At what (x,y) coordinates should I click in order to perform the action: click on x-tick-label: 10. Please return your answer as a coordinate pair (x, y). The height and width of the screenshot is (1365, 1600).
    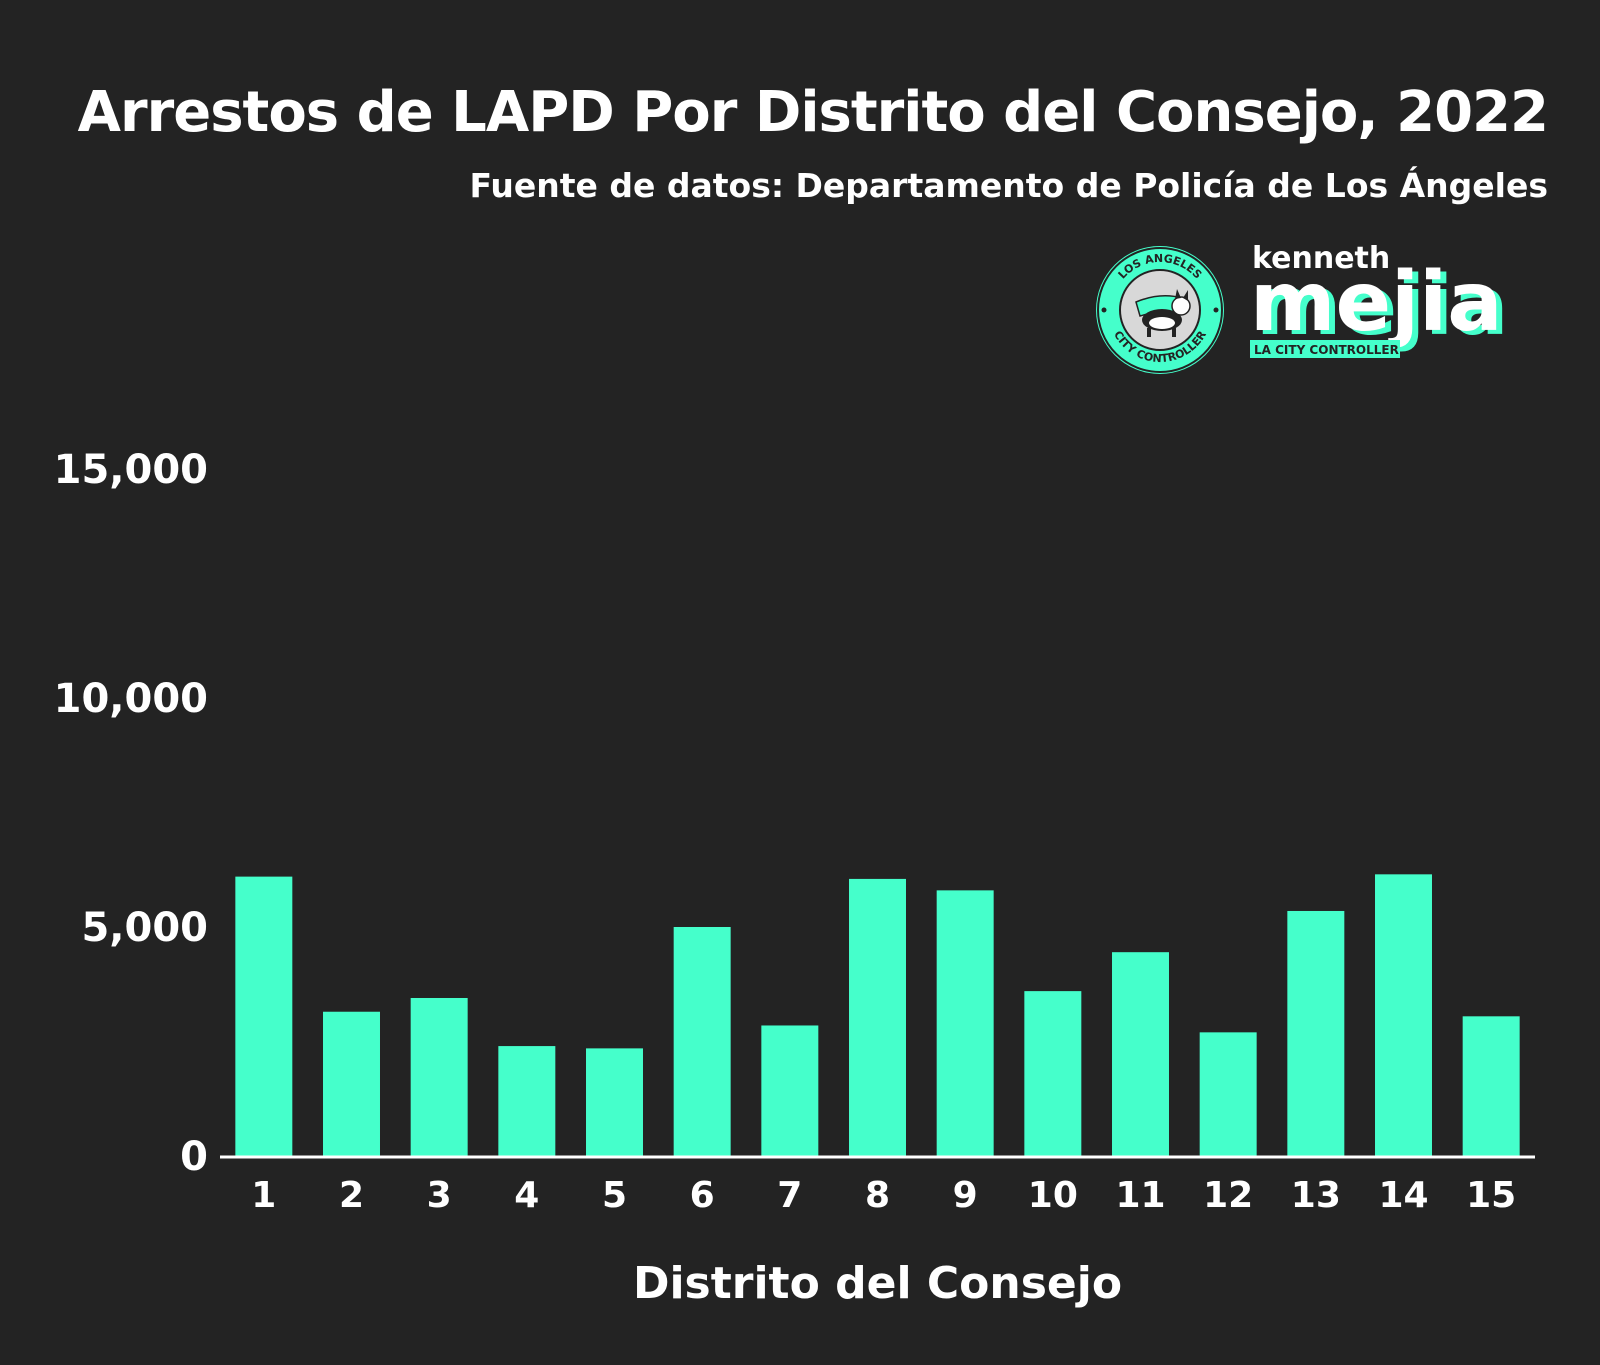
    Looking at the image, I should click on (1053, 1195).